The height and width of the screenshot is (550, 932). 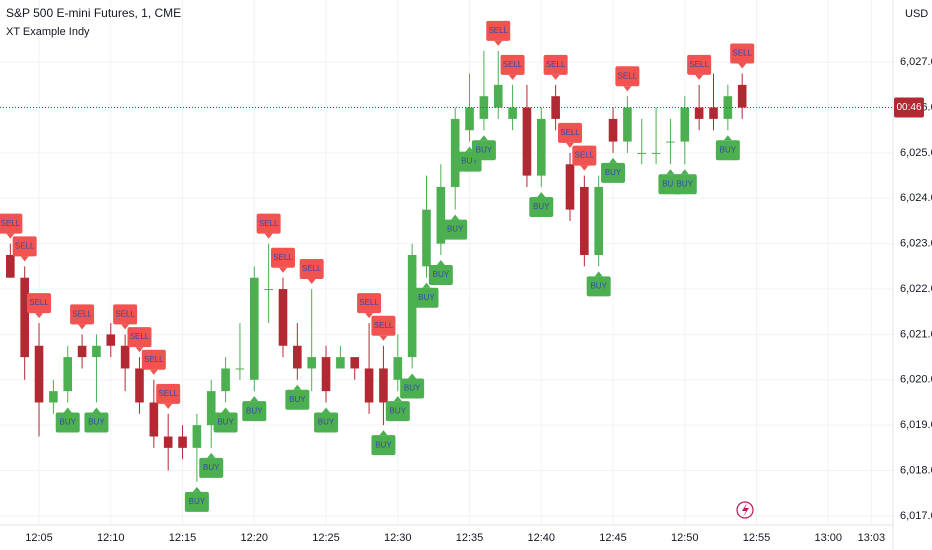 What do you see at coordinates (916, 380) in the screenshot?
I see `y-tick-label: 6,020.00` at bounding box center [916, 380].